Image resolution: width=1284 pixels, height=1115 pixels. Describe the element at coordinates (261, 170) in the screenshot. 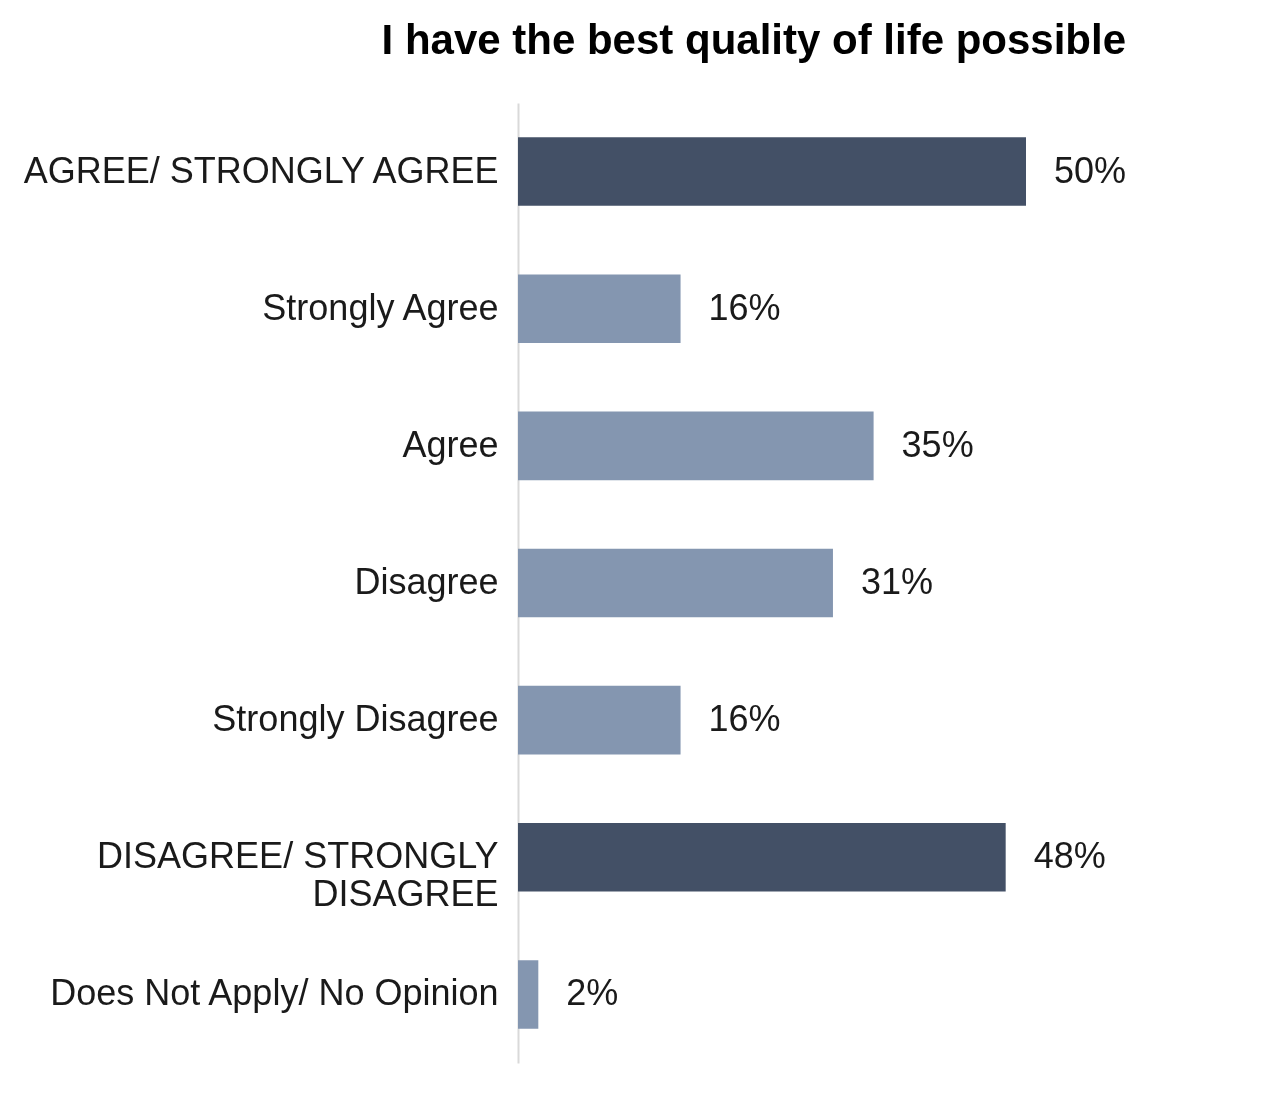

I see `y-tick-label: AGREE/ STRONGLY AGREE` at that location.